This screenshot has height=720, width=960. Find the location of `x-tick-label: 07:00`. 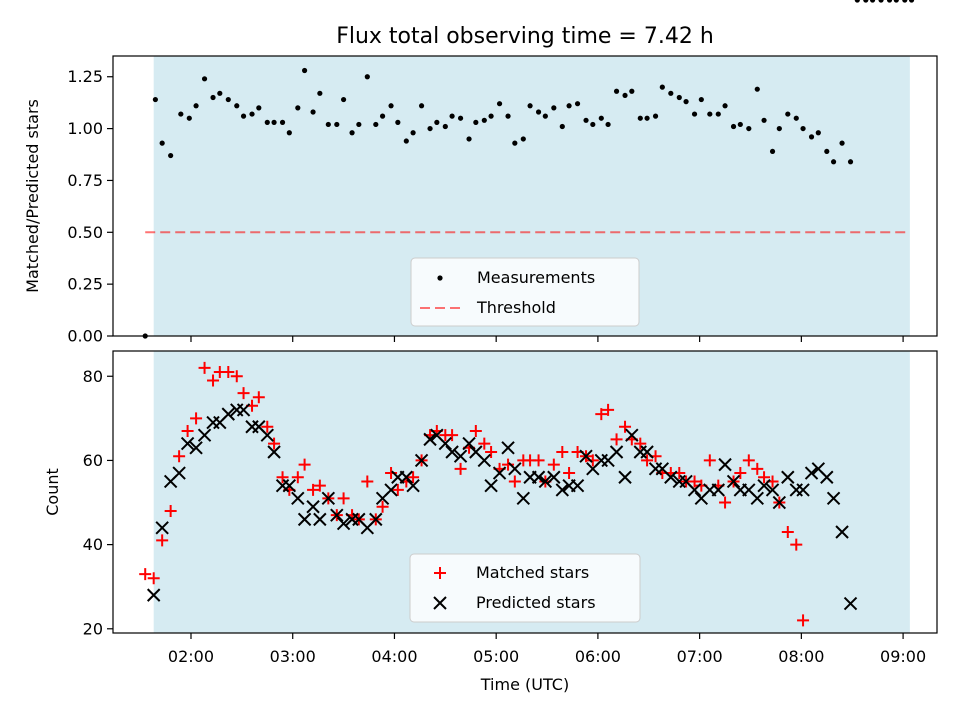

x-tick-label: 07:00 is located at coordinates (700, 656).